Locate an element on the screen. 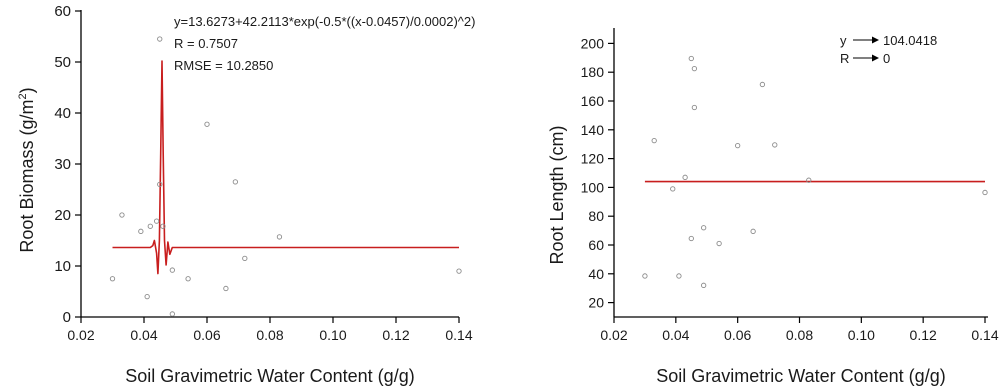 The image size is (1005, 390). y-tick-label: 30 is located at coordinates (62, 164).